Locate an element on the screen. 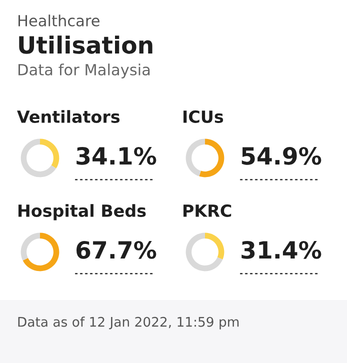 The image size is (347, 363). chart-title: Hospital Beds is located at coordinates (82, 212).